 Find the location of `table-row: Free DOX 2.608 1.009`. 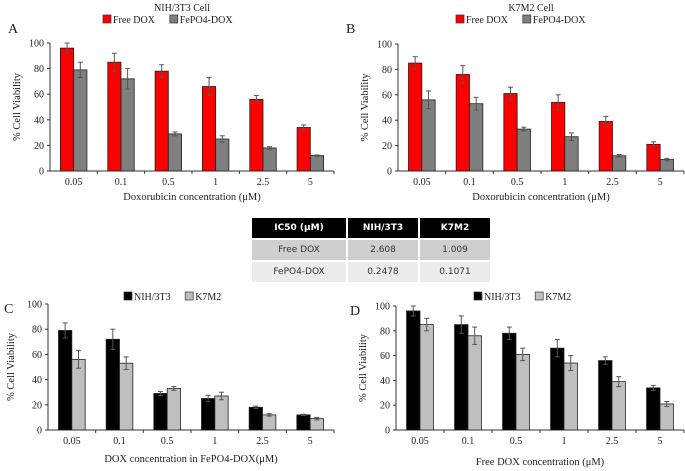

table-row: Free DOX 2.608 1.009 is located at coordinates (371, 250).